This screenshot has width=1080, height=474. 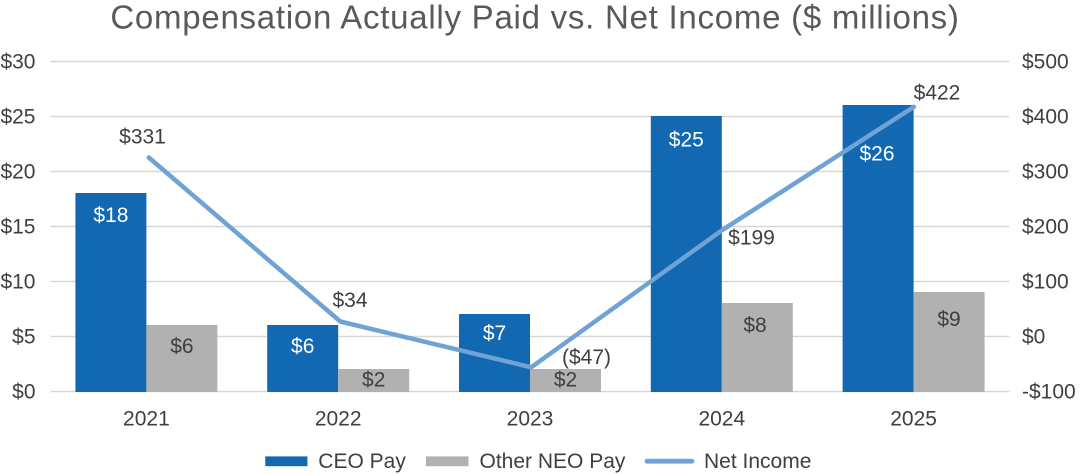 I want to click on svg-text: $331, so click(x=142, y=137).